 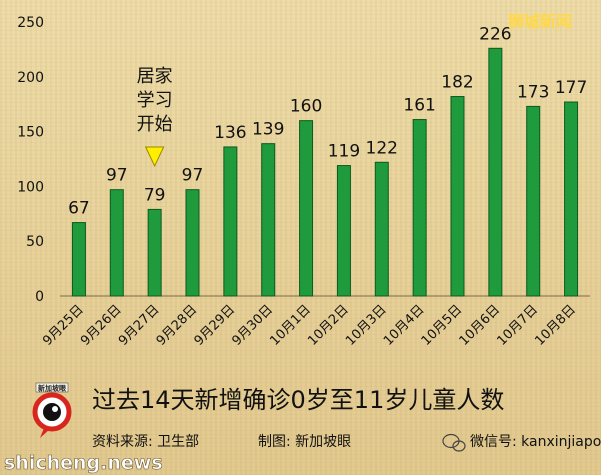 I want to click on y-tick-label: 200, so click(x=30, y=78).